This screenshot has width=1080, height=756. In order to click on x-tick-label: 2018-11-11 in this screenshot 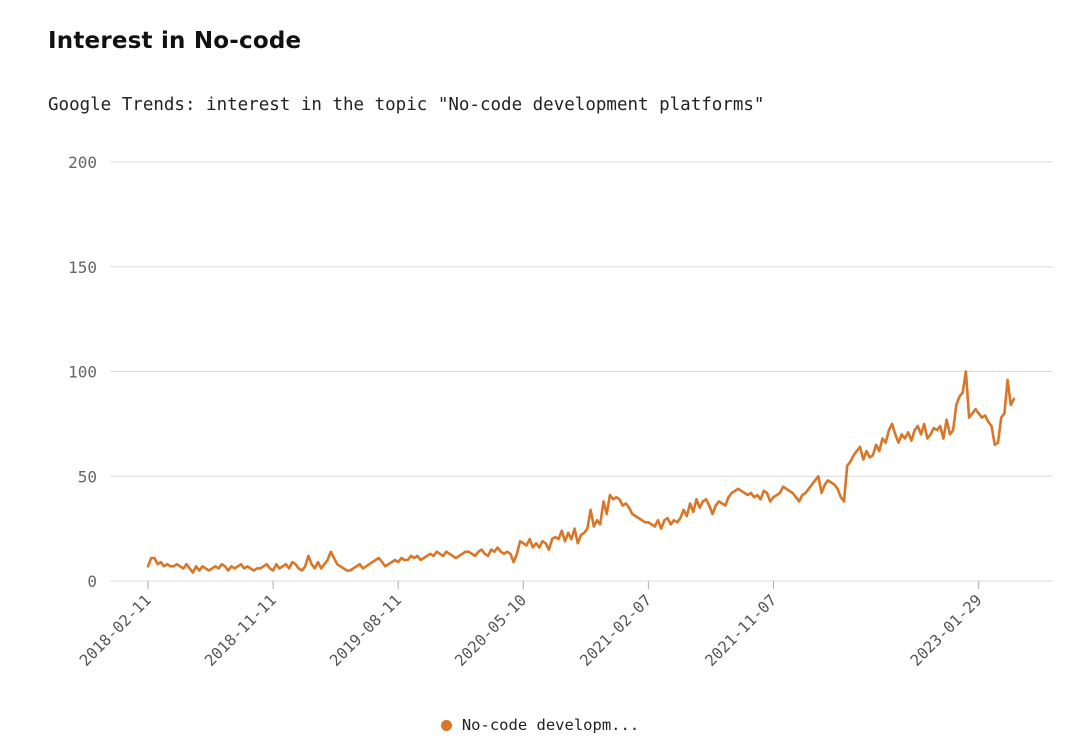, I will do `click(240, 630)`.